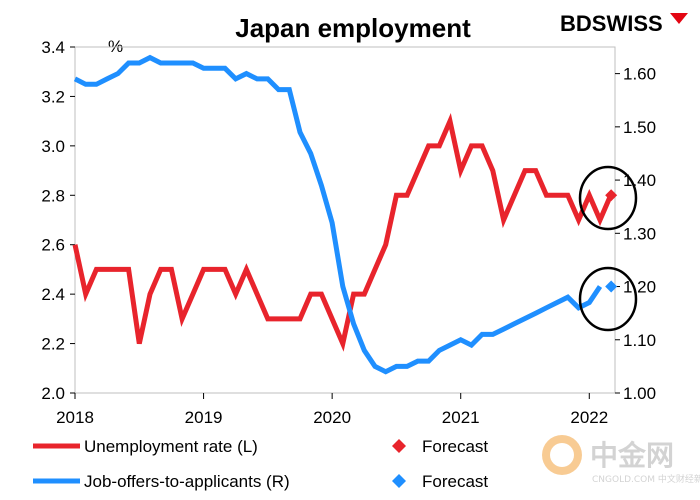 Image resolution: width=700 pixels, height=500 pixels. I want to click on forecast-highlight-circle-lower, so click(608, 299).